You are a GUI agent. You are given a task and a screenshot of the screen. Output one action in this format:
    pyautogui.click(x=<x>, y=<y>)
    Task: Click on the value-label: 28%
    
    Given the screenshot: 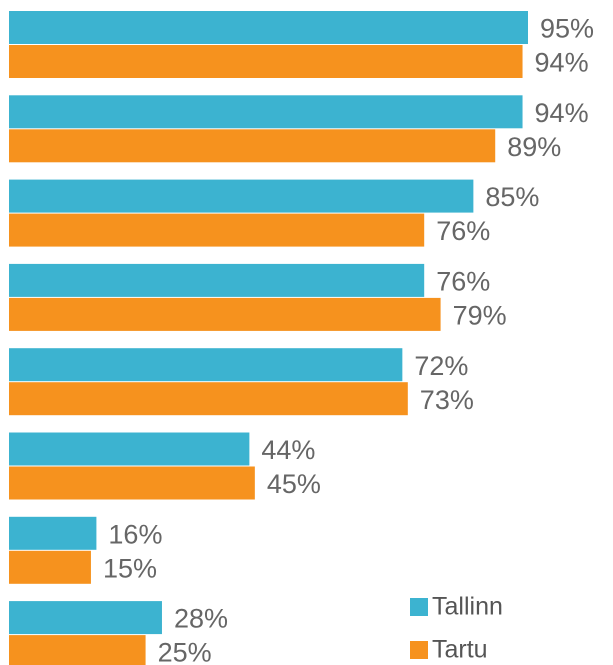 What is the action you would take?
    pyautogui.click(x=201, y=619)
    